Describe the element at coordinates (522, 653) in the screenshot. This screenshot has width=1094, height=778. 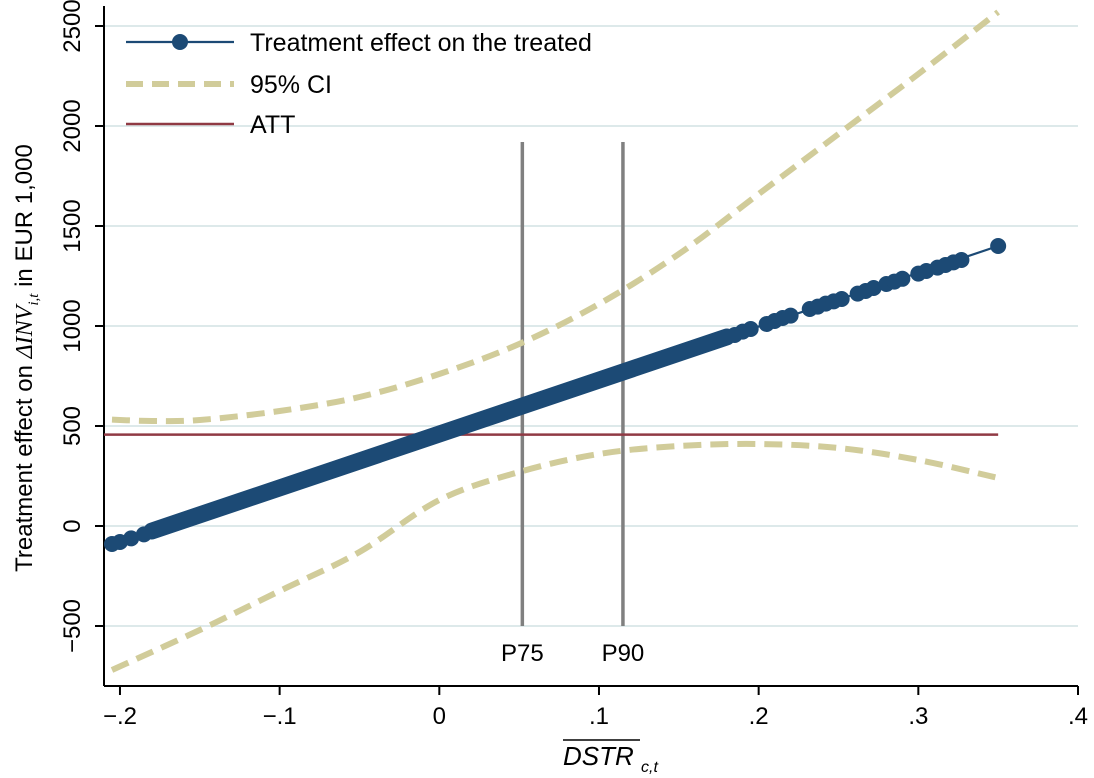
I see `reference-label-p75: P75` at that location.